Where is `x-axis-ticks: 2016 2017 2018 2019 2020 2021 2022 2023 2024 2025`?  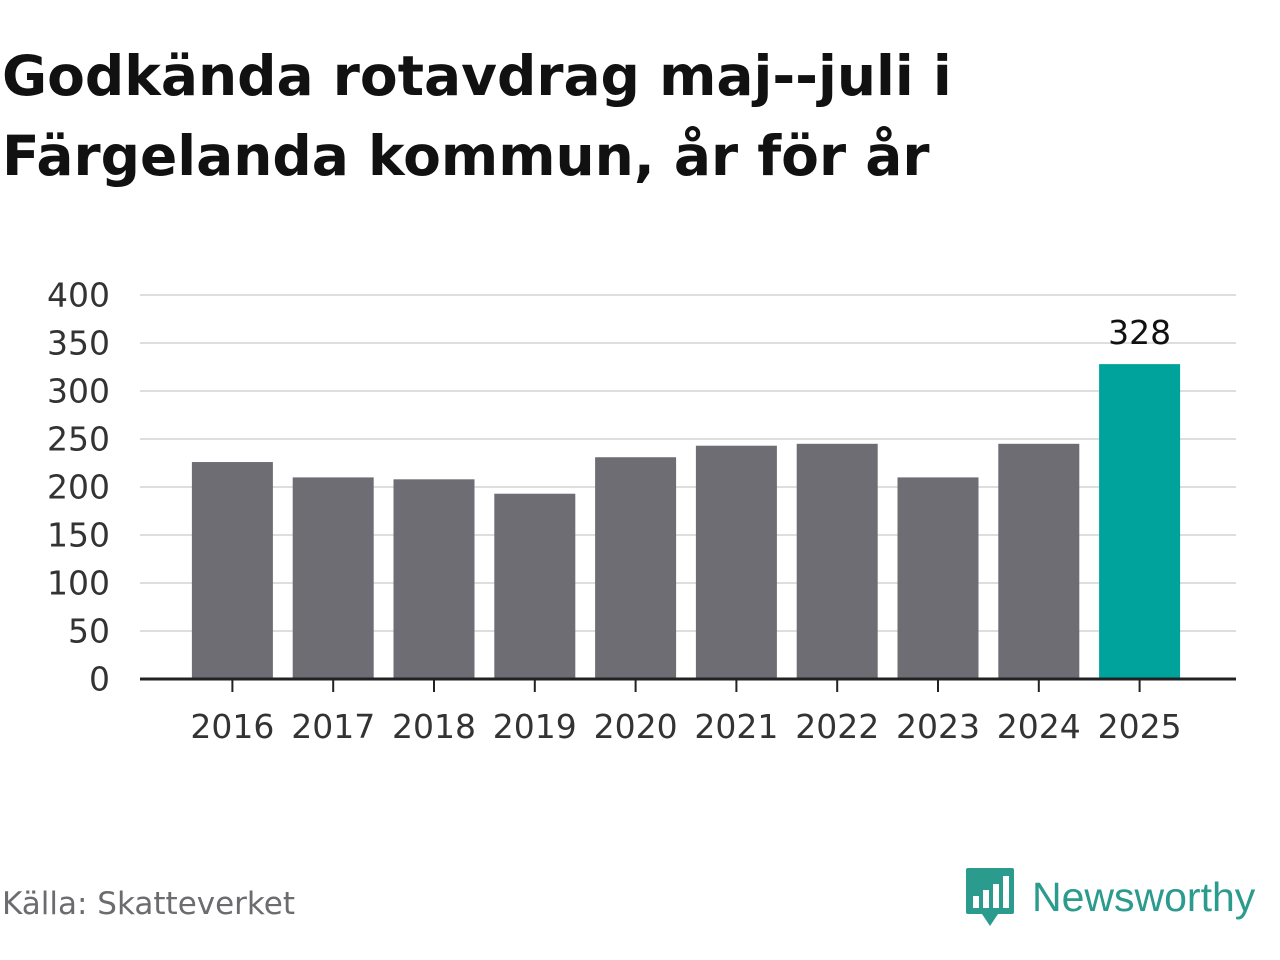
x-axis-ticks: 2016 2017 2018 2019 2020 2021 2022 2023 2024 2025 is located at coordinates (686, 712).